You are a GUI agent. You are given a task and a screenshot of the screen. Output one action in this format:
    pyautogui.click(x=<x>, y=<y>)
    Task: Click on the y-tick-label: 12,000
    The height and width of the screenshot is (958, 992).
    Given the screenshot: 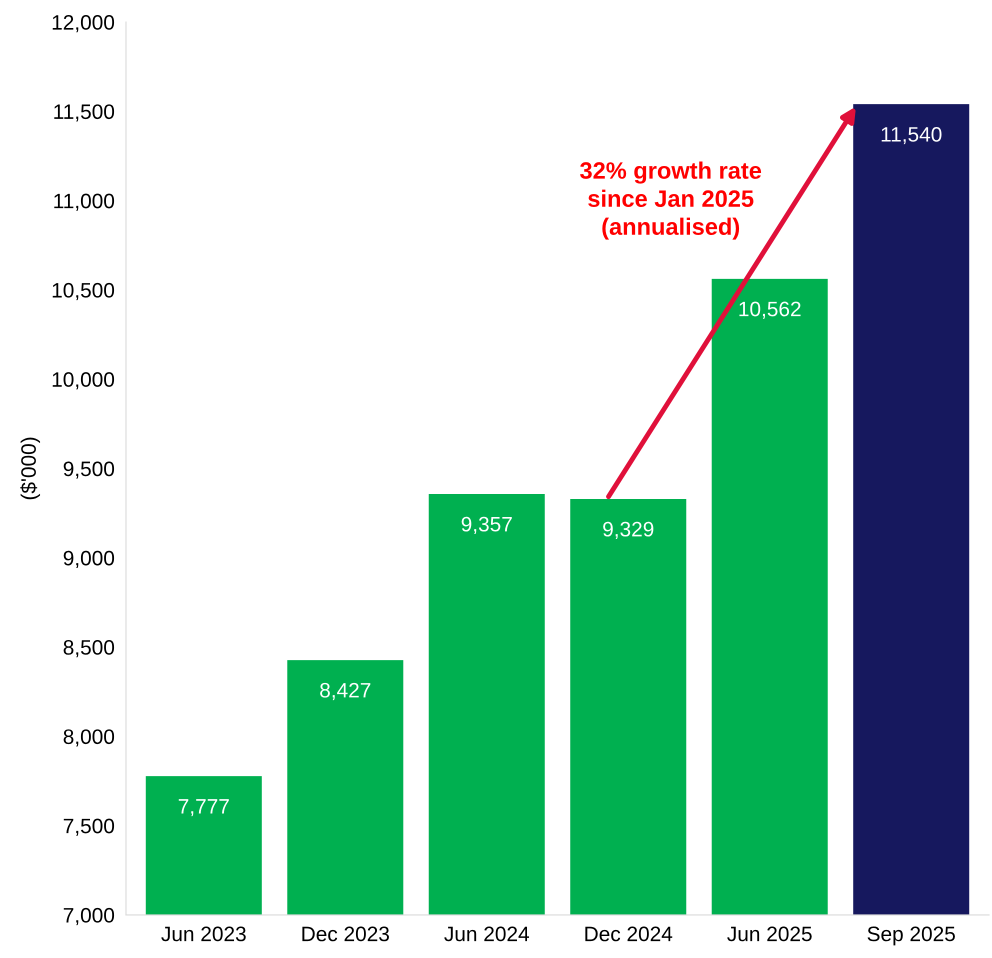 What is the action you would take?
    pyautogui.click(x=83, y=23)
    